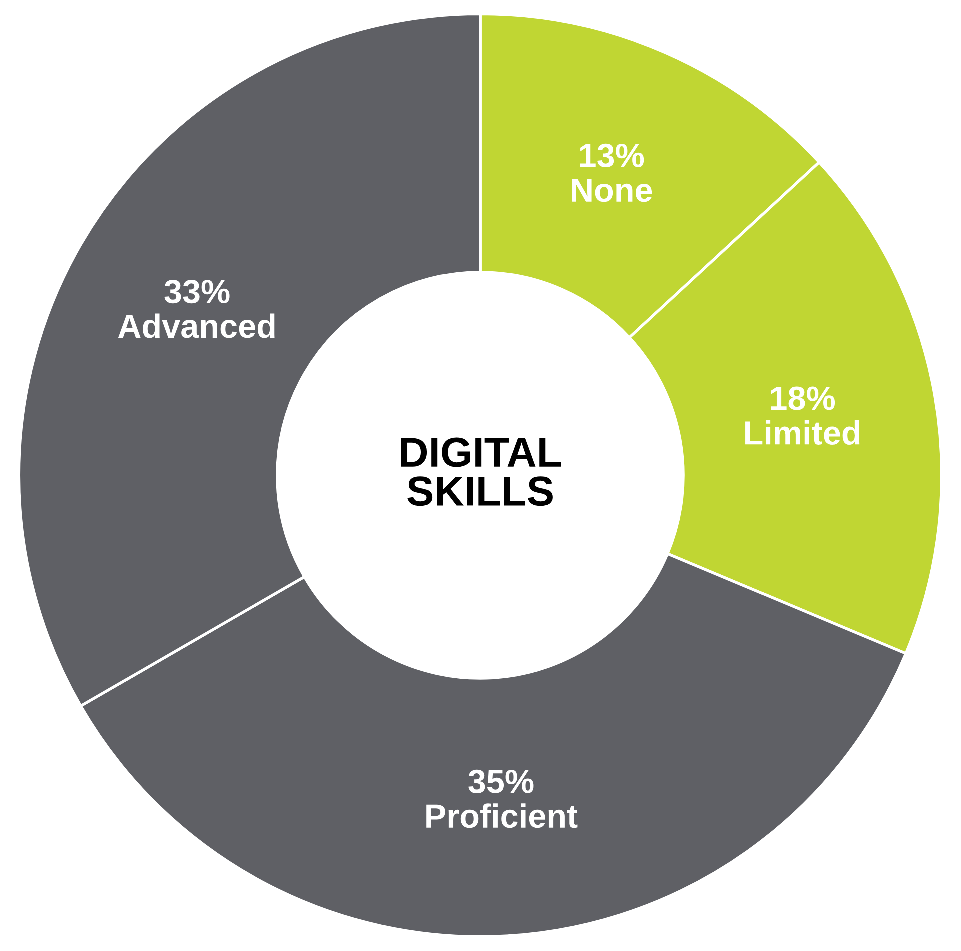 This screenshot has height=951, width=961. Describe the element at coordinates (612, 190) in the screenshot. I see `slice-label: None` at that location.